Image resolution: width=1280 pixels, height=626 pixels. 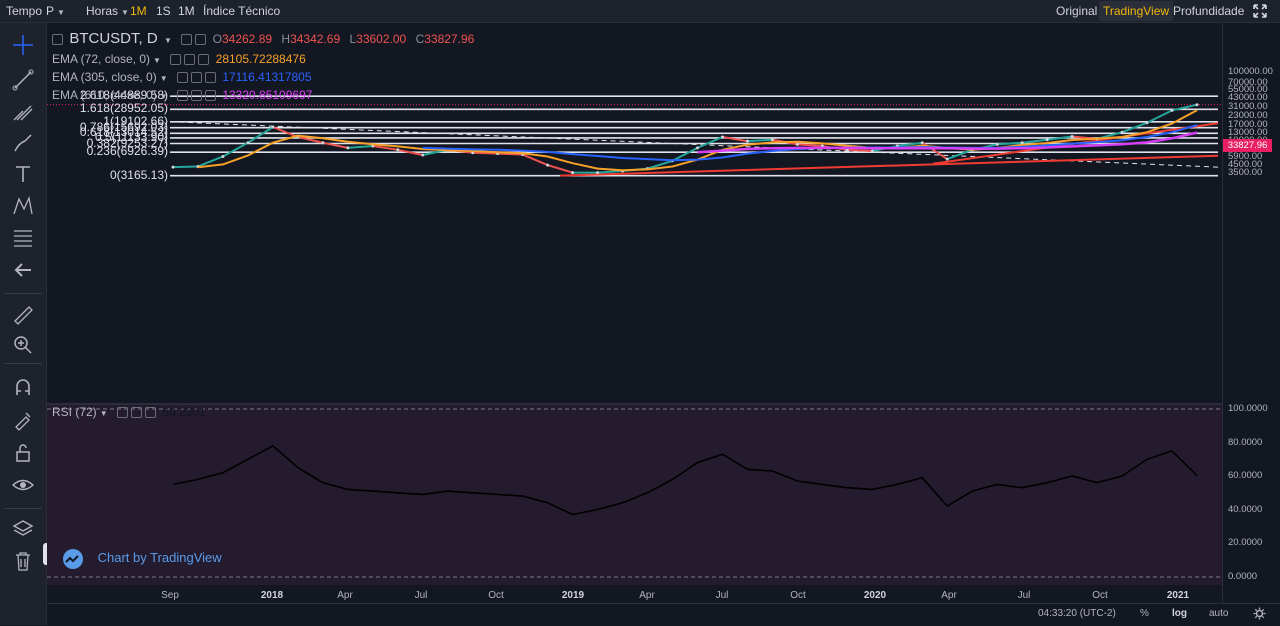 I want to click on crosshair-icon, so click(x=23, y=45).